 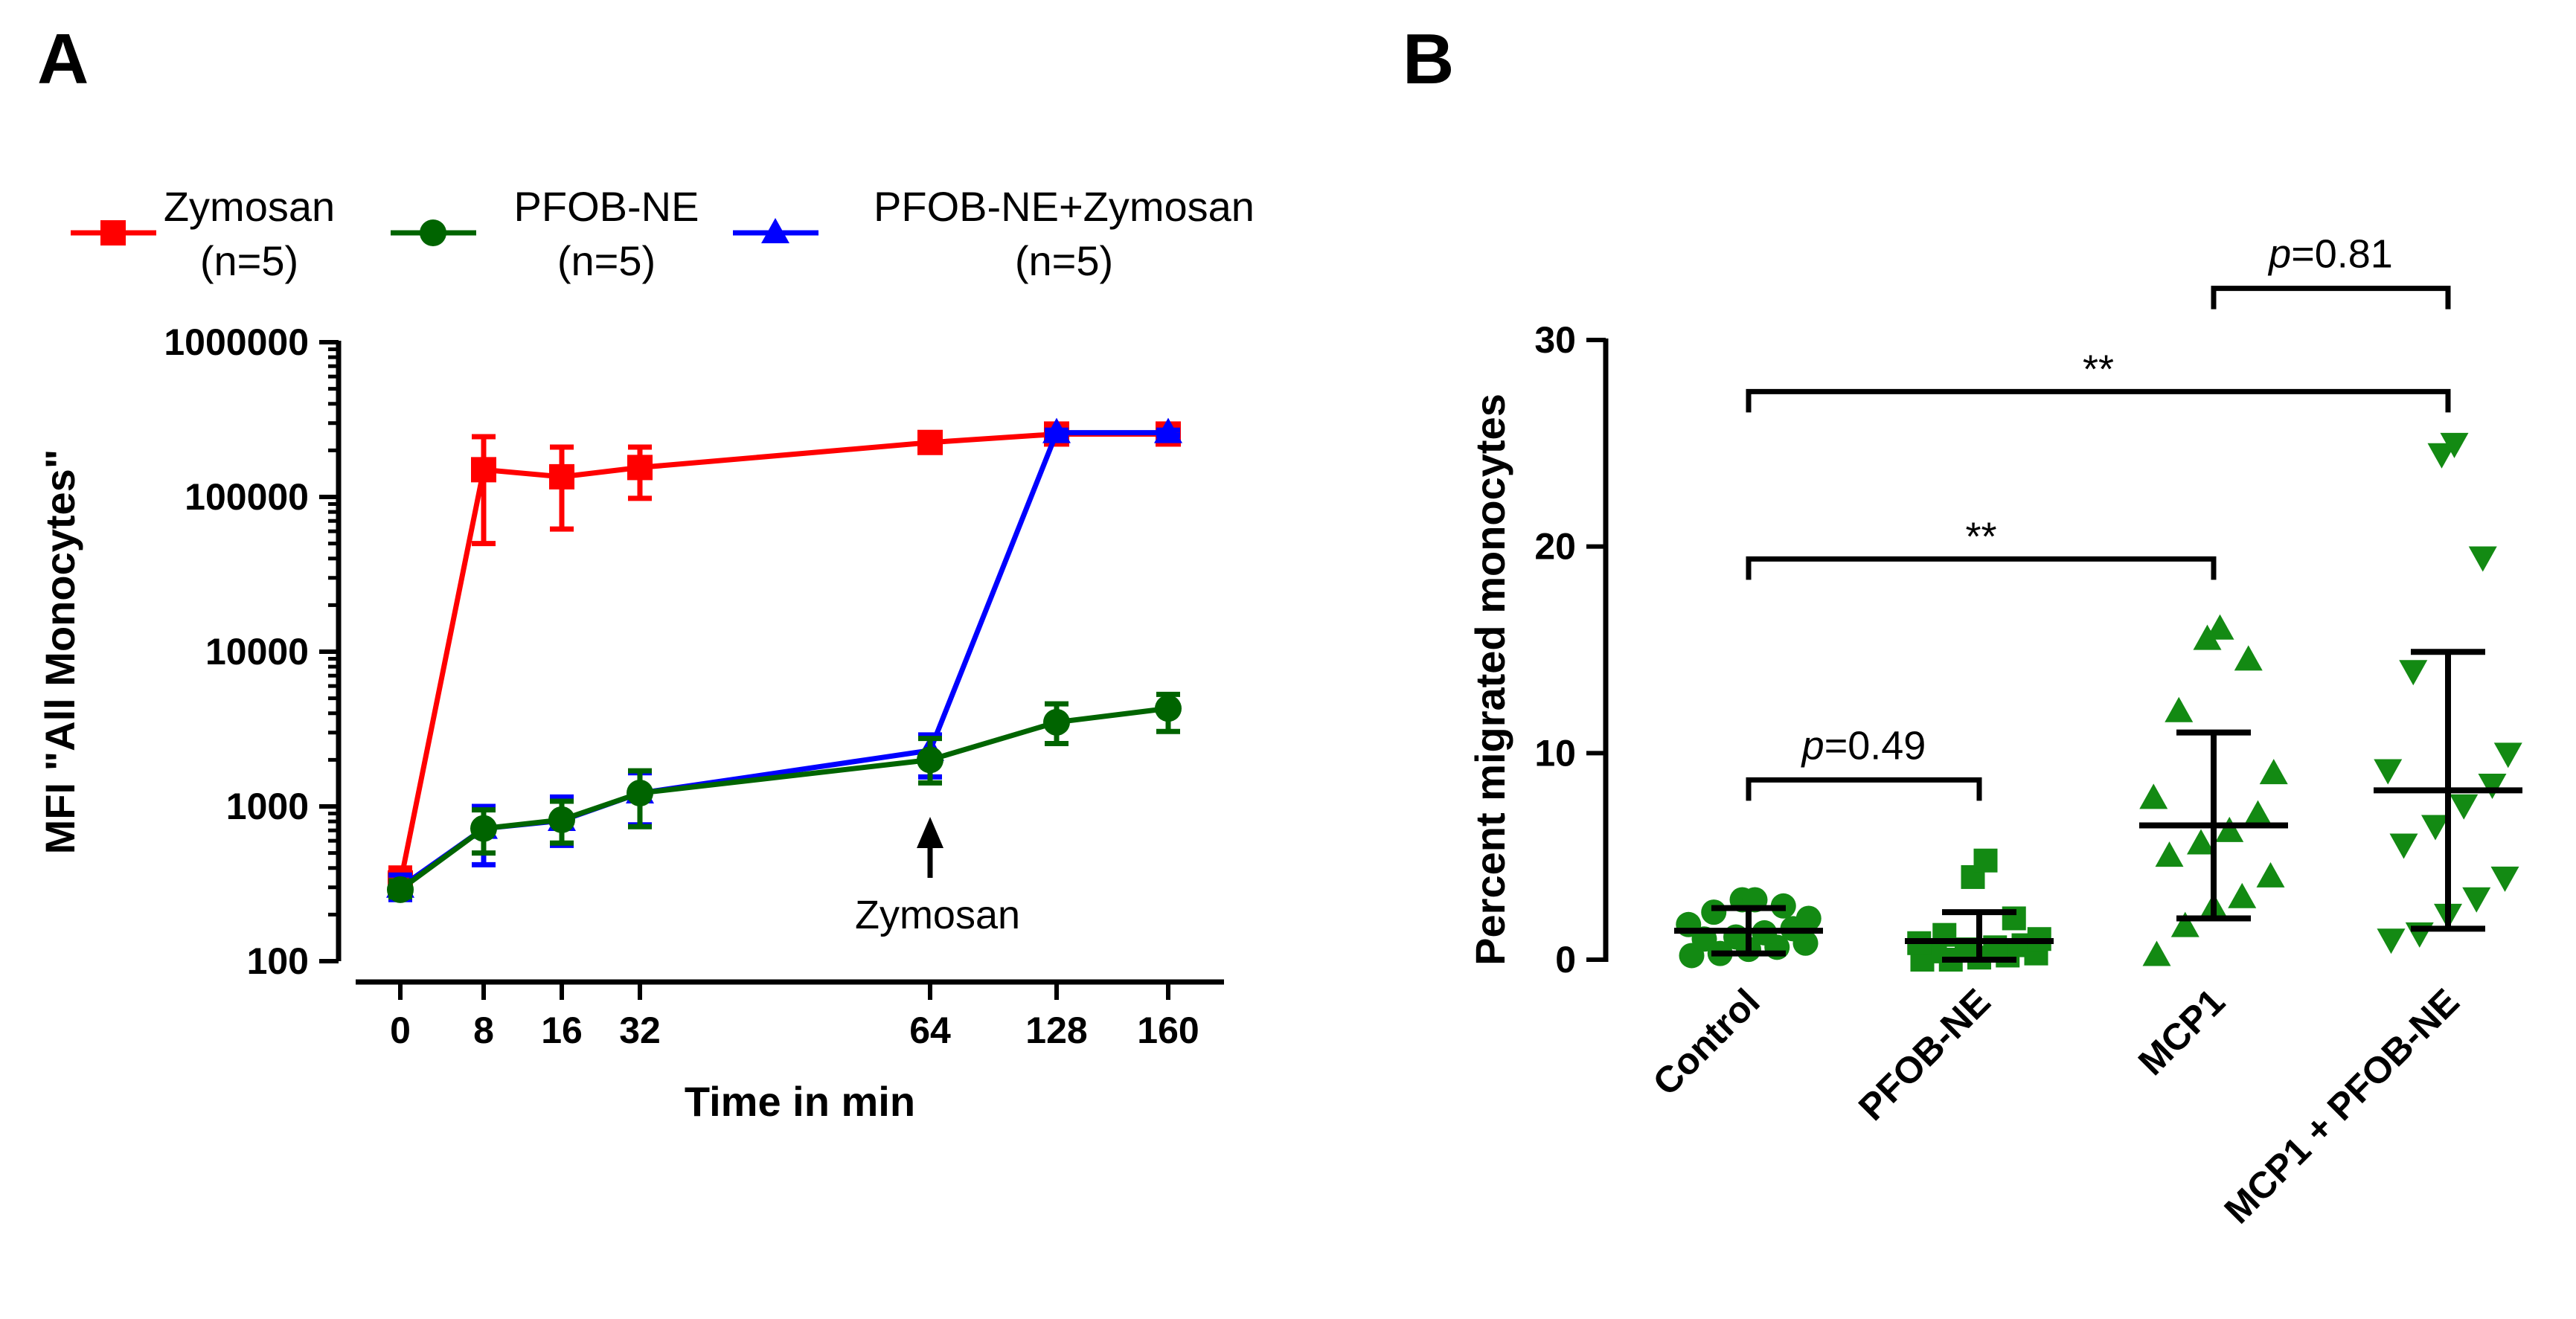 What do you see at coordinates (562, 1030) in the screenshot?
I see `x-tick-label: 16` at bounding box center [562, 1030].